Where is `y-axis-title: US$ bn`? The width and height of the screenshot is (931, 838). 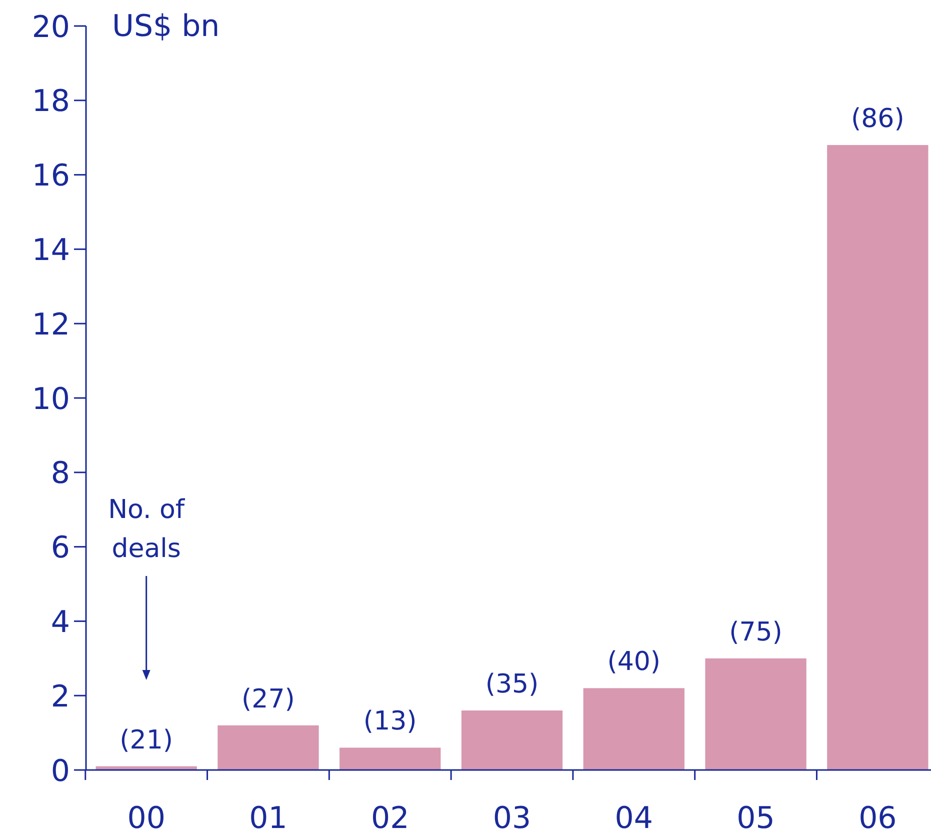 y-axis-title: US$ bn is located at coordinates (166, 26).